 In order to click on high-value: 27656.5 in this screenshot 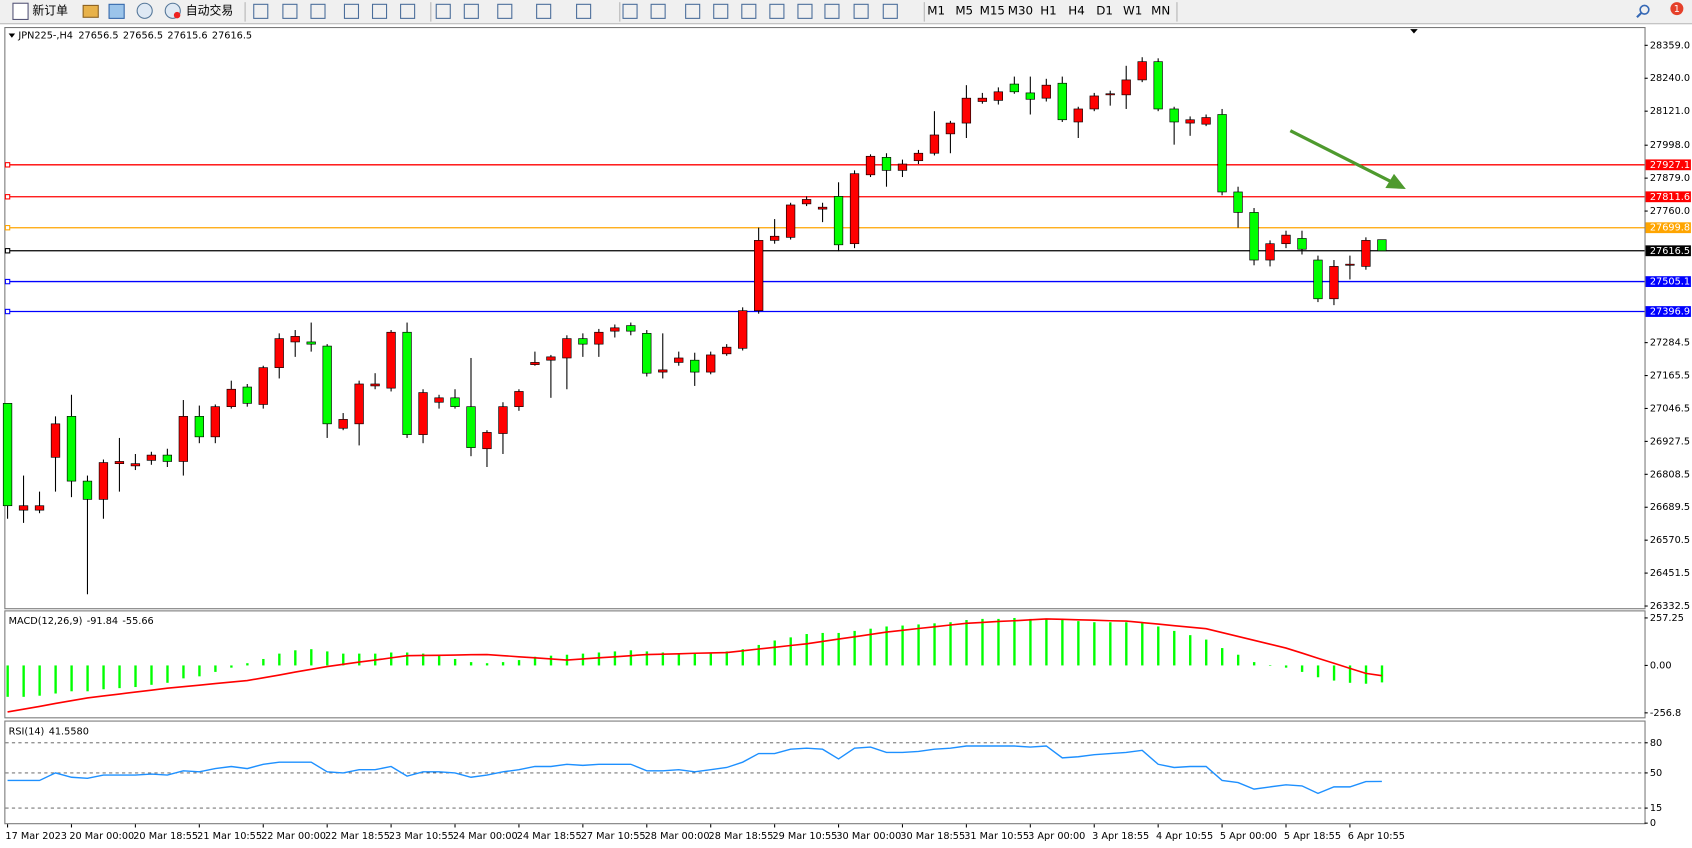, I will do `click(143, 36)`.